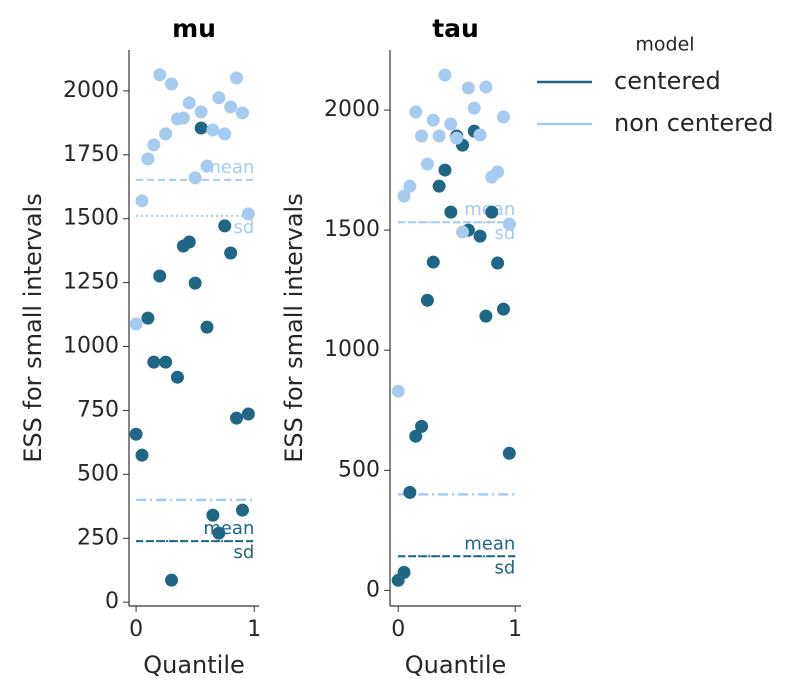 This screenshot has width=809, height=696. Describe the element at coordinates (667, 81) in the screenshot. I see `legend-label: centered` at that location.